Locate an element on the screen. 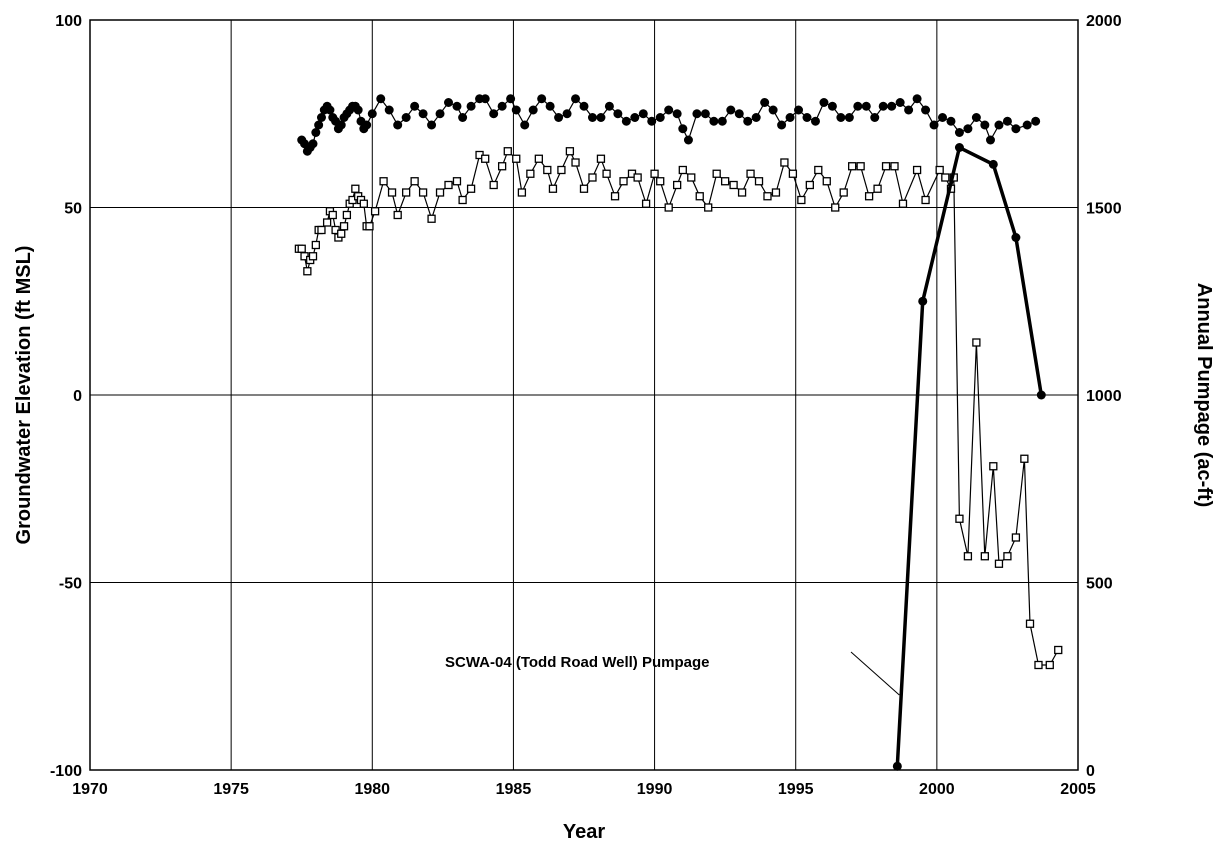  x-tick-label: 1985 is located at coordinates (514, 789).